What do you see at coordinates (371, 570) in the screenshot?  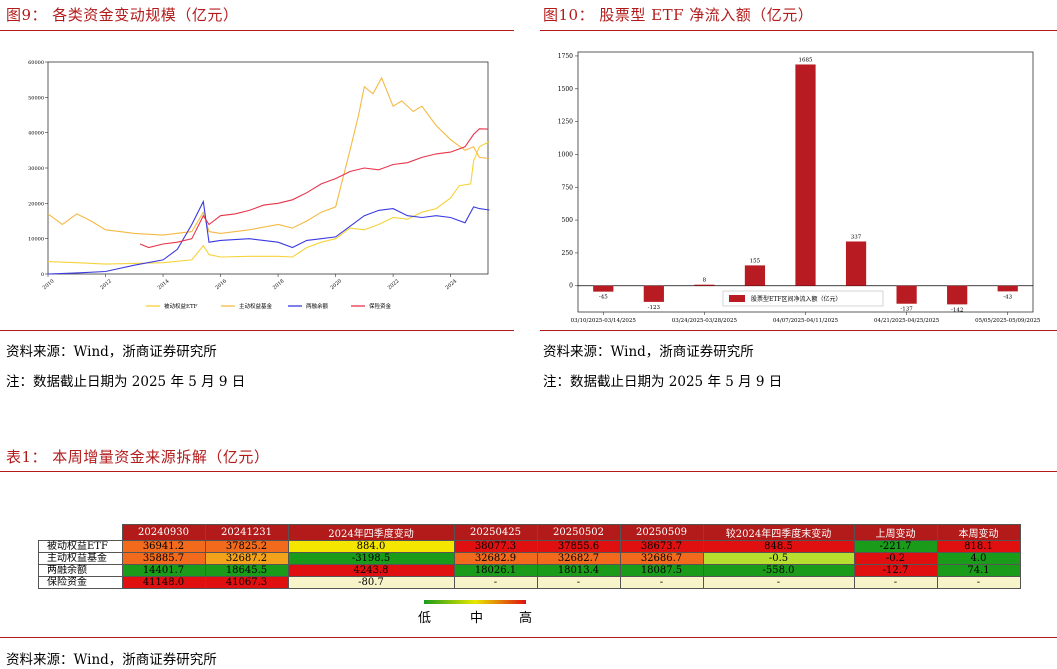 I see `table-cell: 4243.8` at bounding box center [371, 570].